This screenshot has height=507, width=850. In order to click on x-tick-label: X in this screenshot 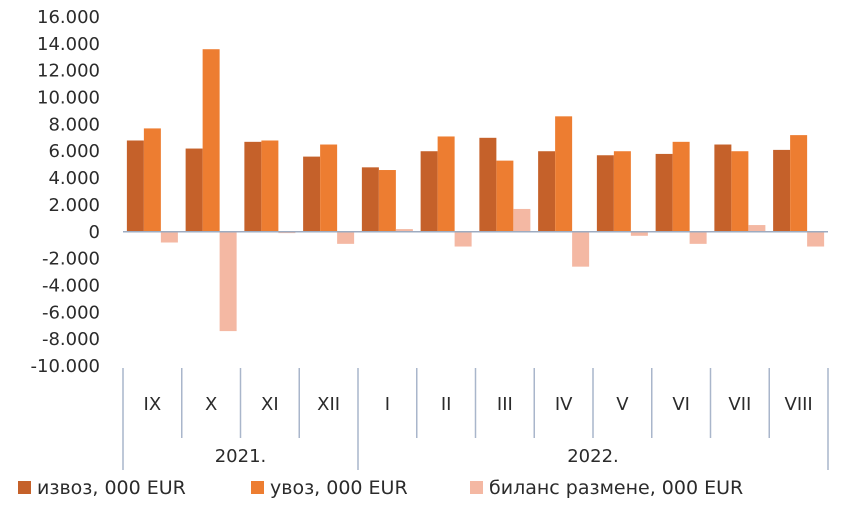, I will do `click(211, 404)`.